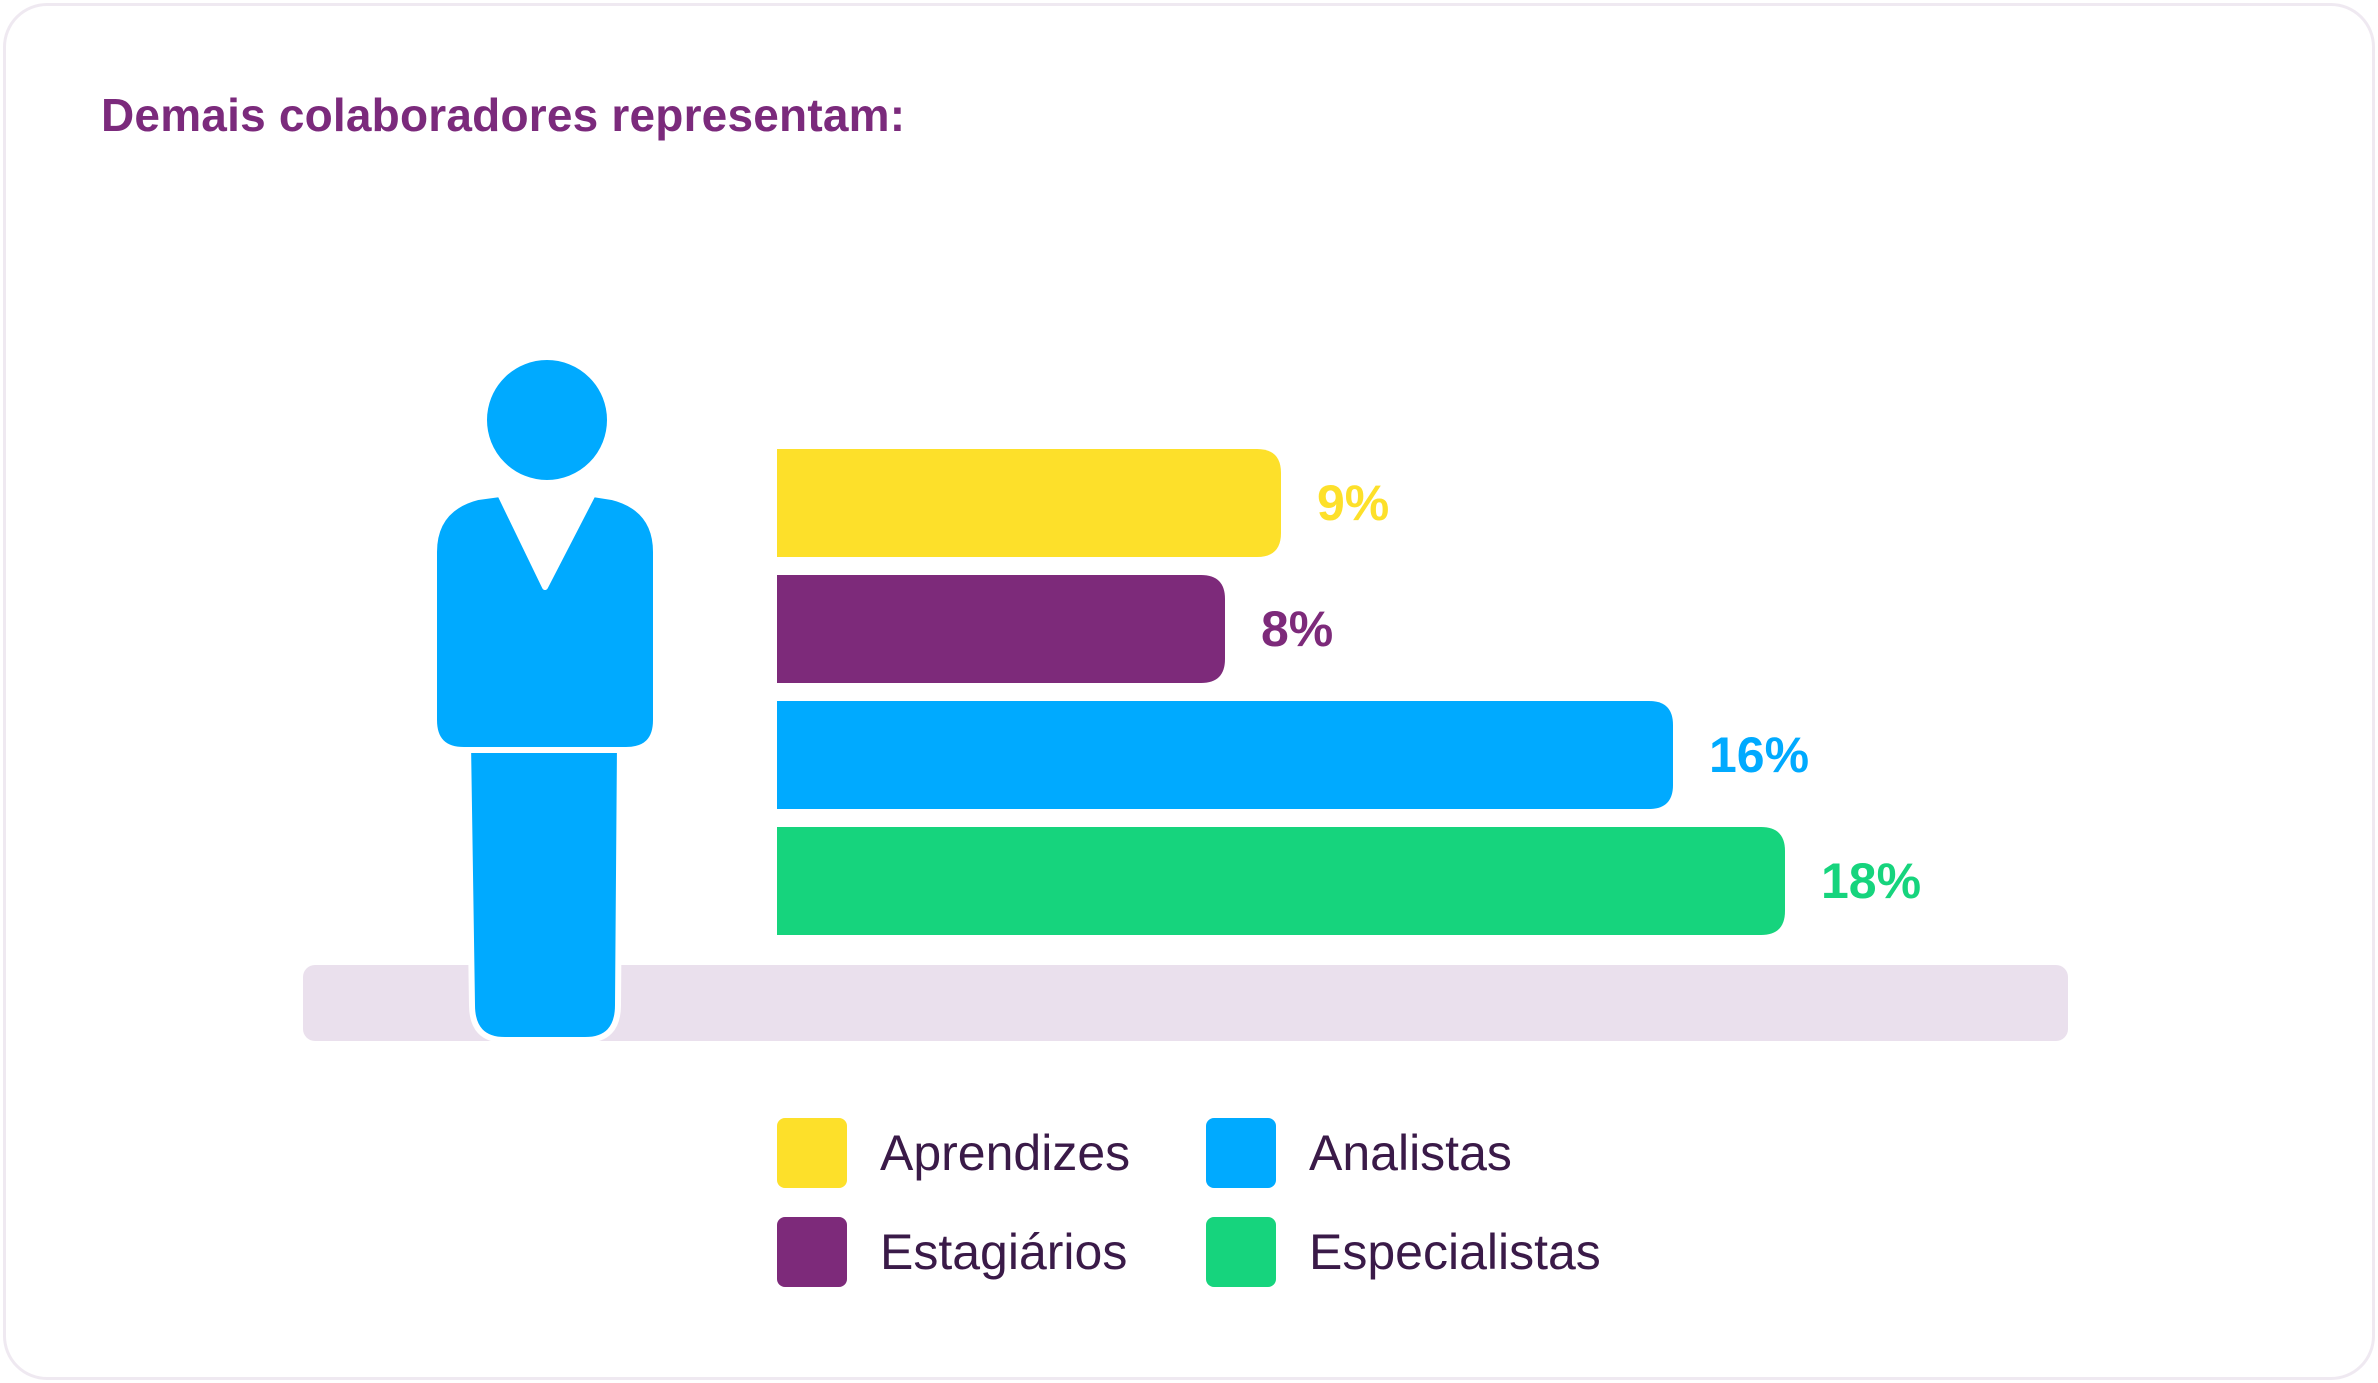 This screenshot has height=1383, width=2378. I want to click on legend-item: Aprendizes, so click(953, 1153).